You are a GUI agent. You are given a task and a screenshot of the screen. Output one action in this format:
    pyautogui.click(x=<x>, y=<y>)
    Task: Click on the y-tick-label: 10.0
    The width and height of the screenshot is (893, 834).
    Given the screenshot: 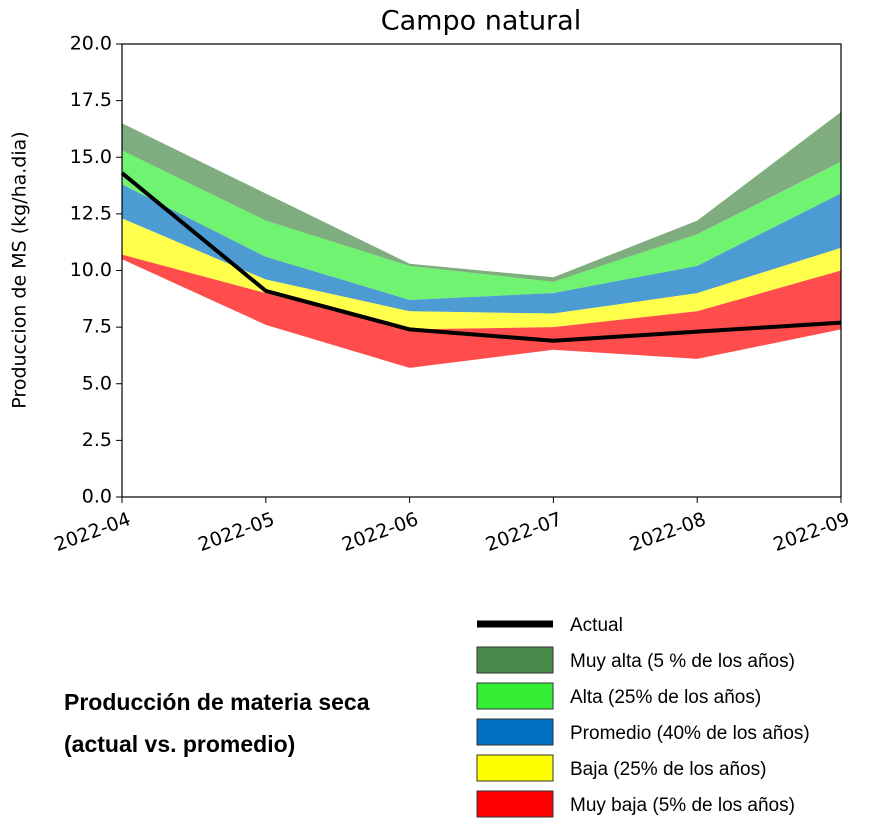 What is the action you would take?
    pyautogui.click(x=91, y=270)
    